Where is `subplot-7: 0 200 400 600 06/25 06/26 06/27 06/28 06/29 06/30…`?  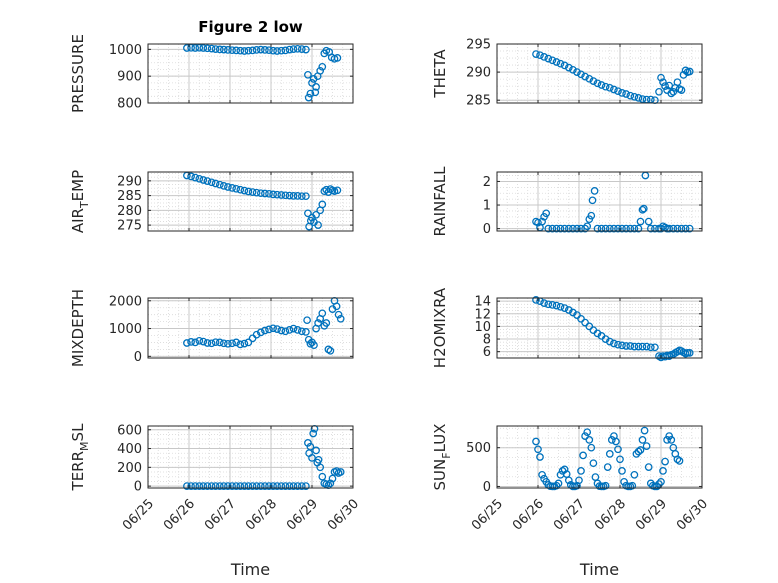
subplot-7: 0 200 400 600 06/25 06/26 06/27 06/28 06/29 06/30… is located at coordinates (215, 501).